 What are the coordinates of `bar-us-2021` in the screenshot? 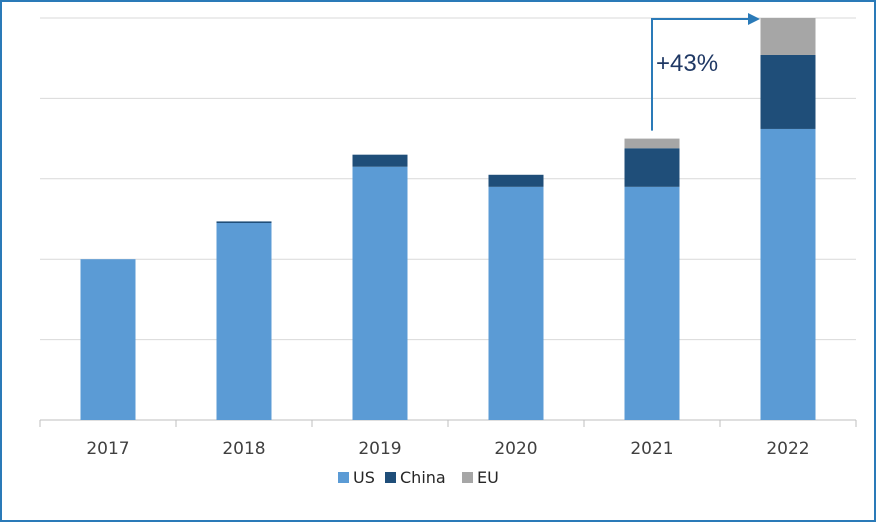 It's located at (652, 303).